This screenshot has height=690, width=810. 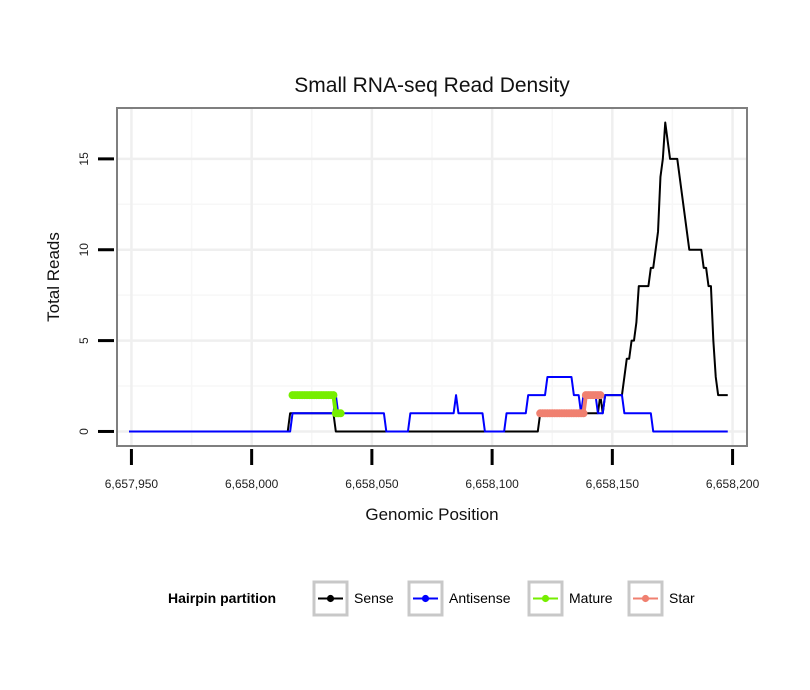 I want to click on legend-items: Sense Antisense Mature Star, so click(x=503, y=598).